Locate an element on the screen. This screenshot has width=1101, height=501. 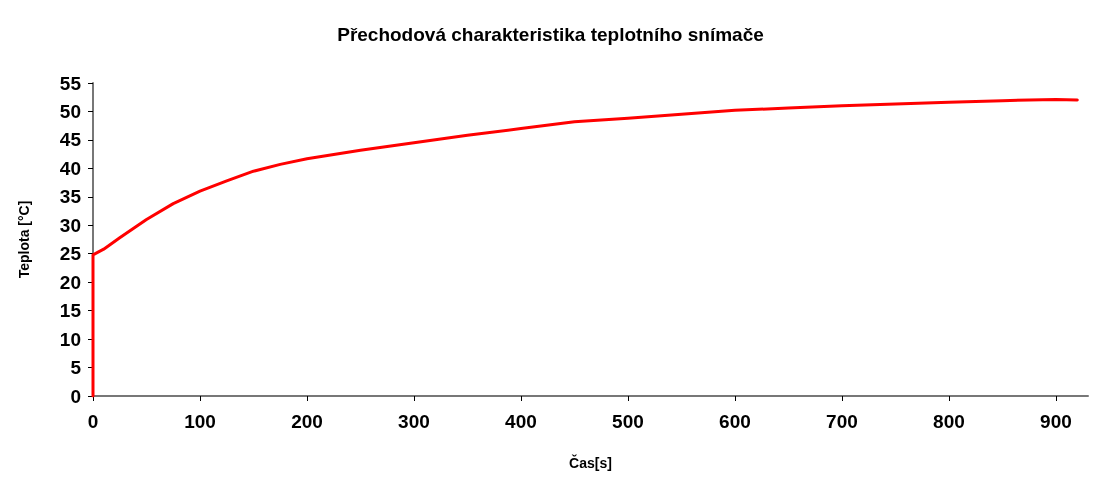
x-tick-label: 500 is located at coordinates (628, 421).